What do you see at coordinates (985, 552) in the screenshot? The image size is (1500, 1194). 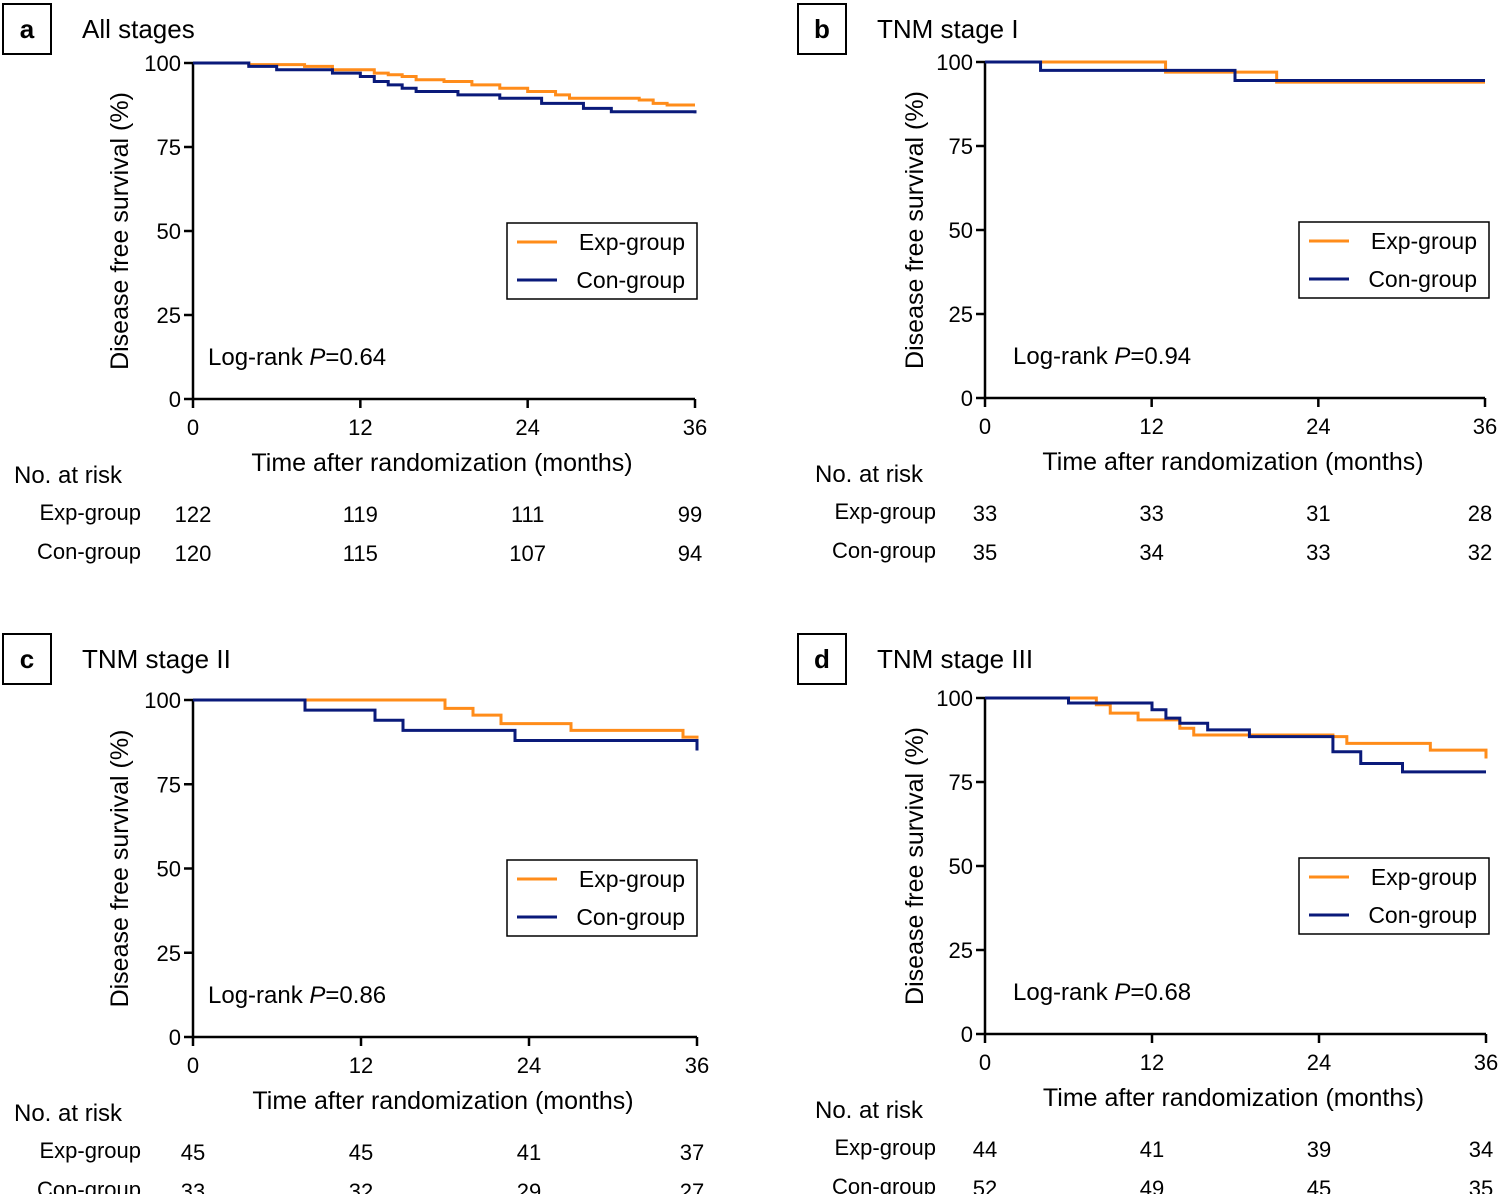 I see `risk-value: 35` at bounding box center [985, 552].